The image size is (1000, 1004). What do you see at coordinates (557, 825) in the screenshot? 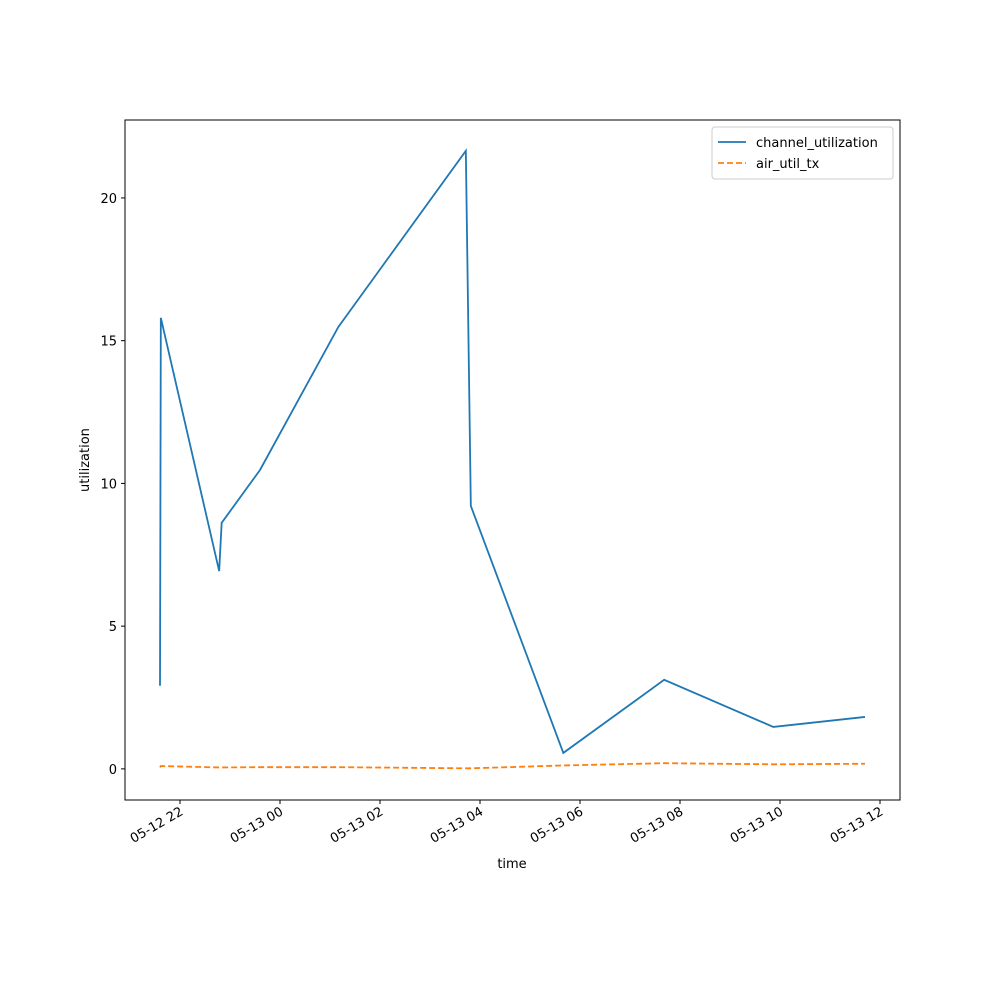
I see `x-tick-label: 05-13 06` at bounding box center [557, 825].